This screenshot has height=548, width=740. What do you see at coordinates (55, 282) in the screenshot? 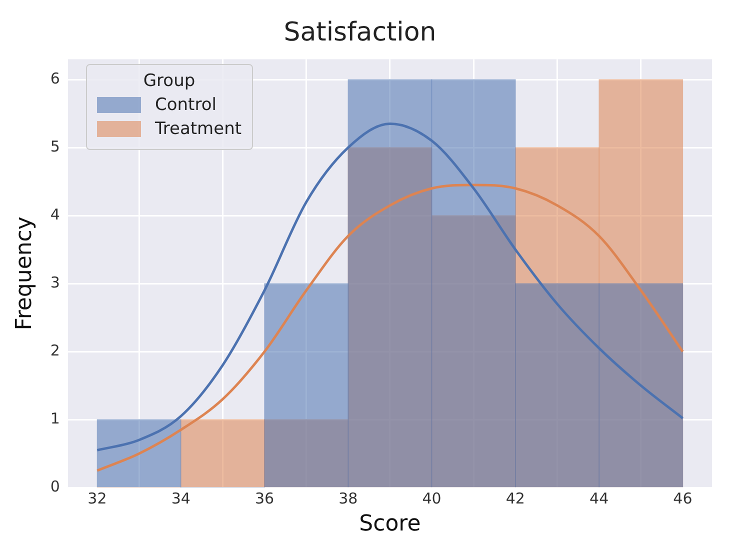
I see `y-tick-label: 3` at bounding box center [55, 282].